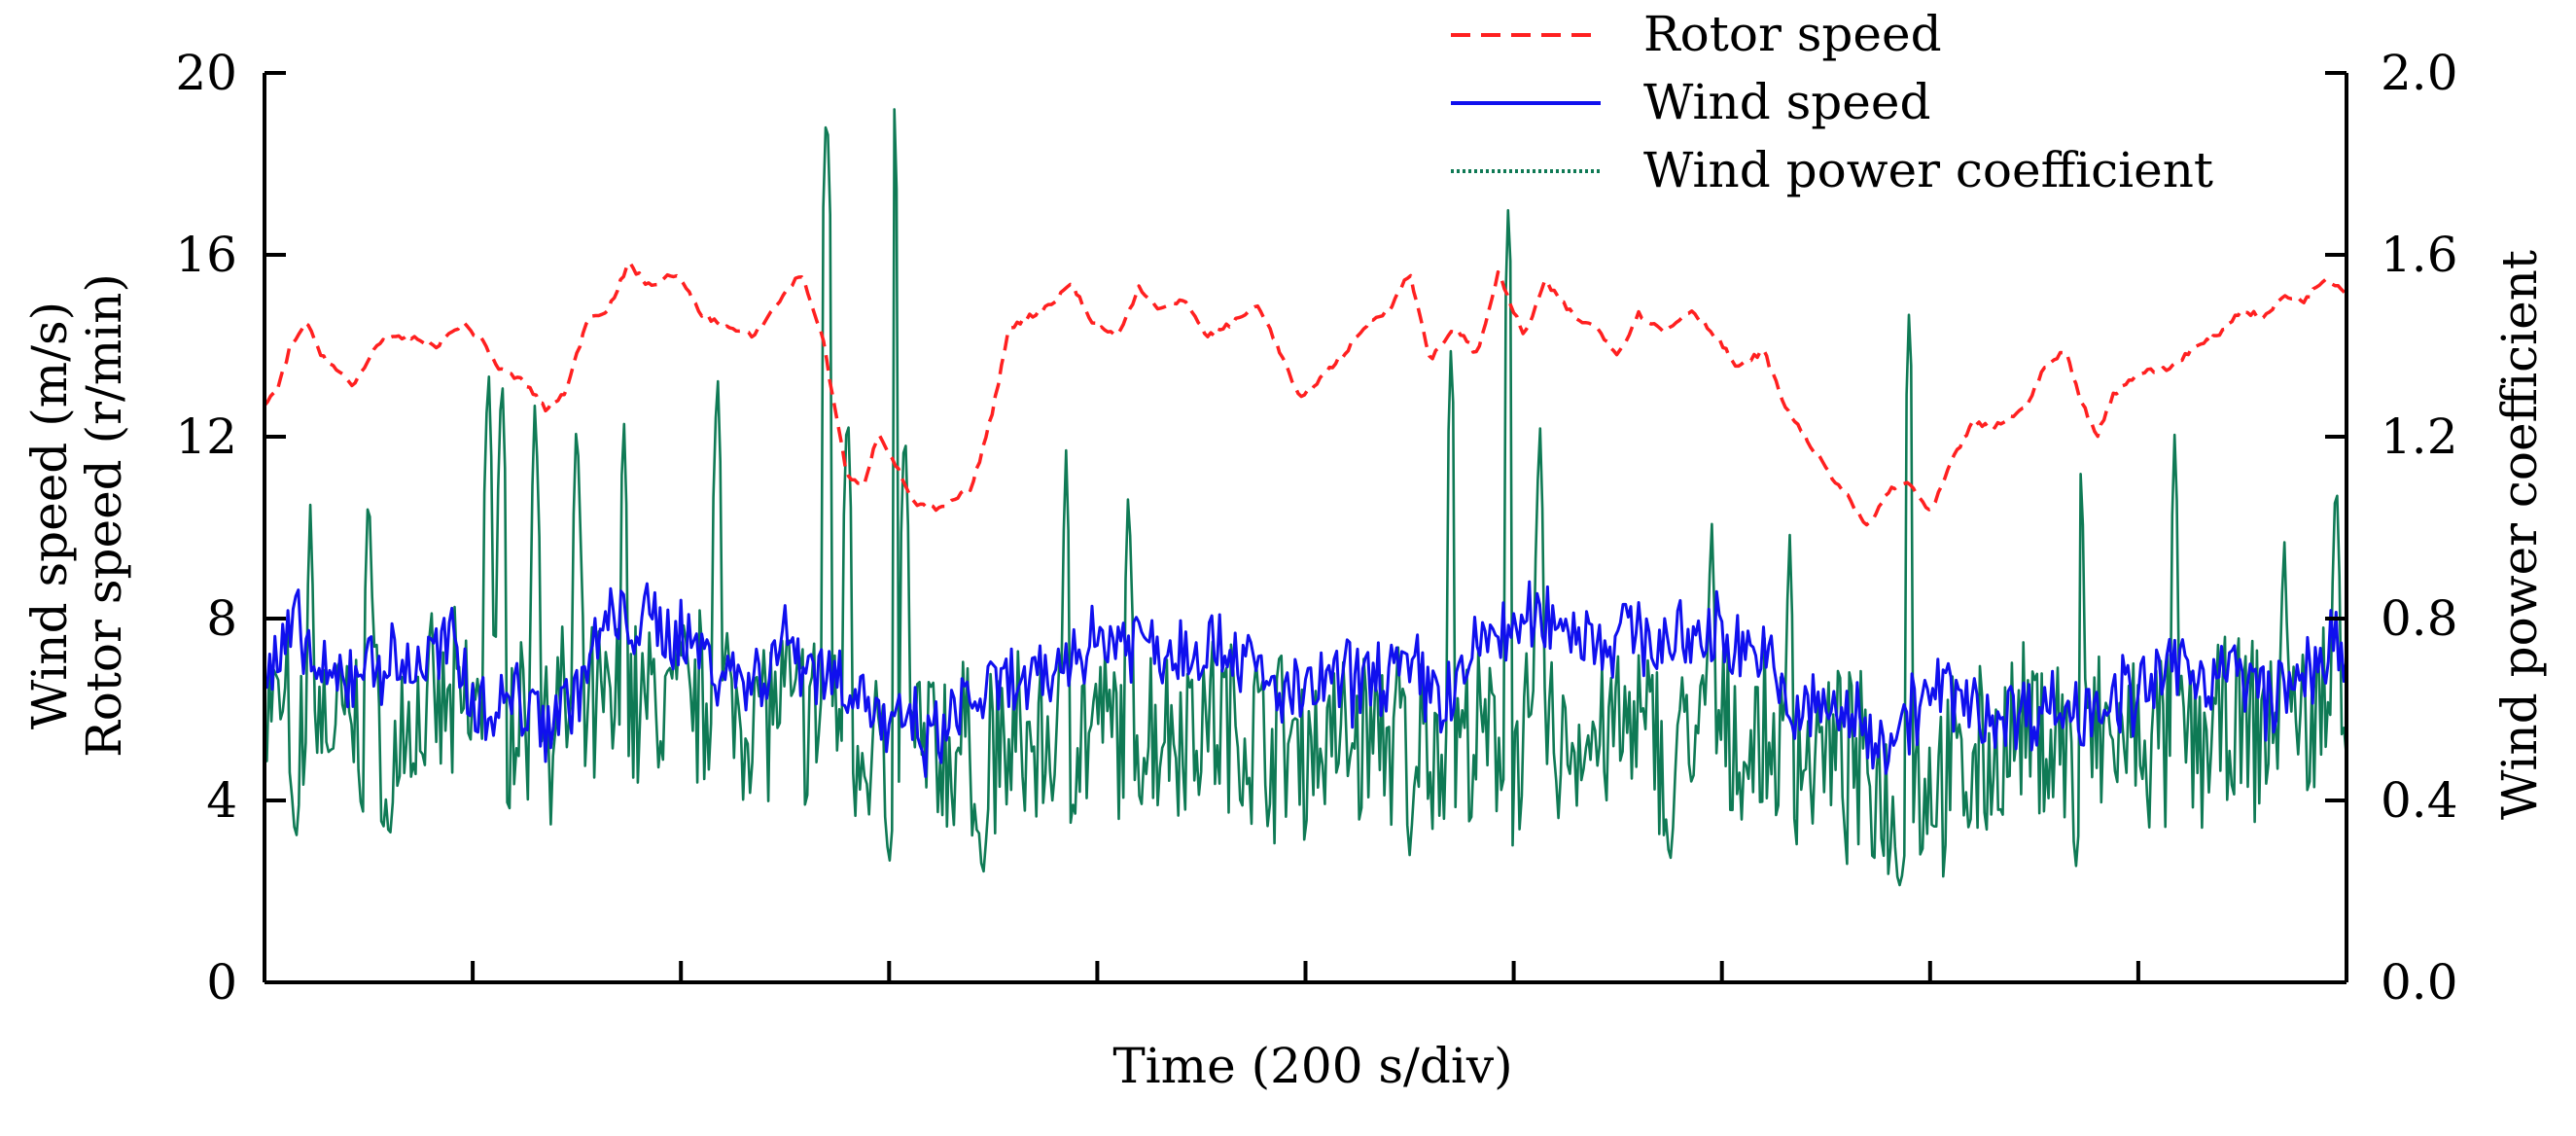  Describe the element at coordinates (1787, 102) in the screenshot. I see `legend-label-wind-speed: Wind speed` at that location.